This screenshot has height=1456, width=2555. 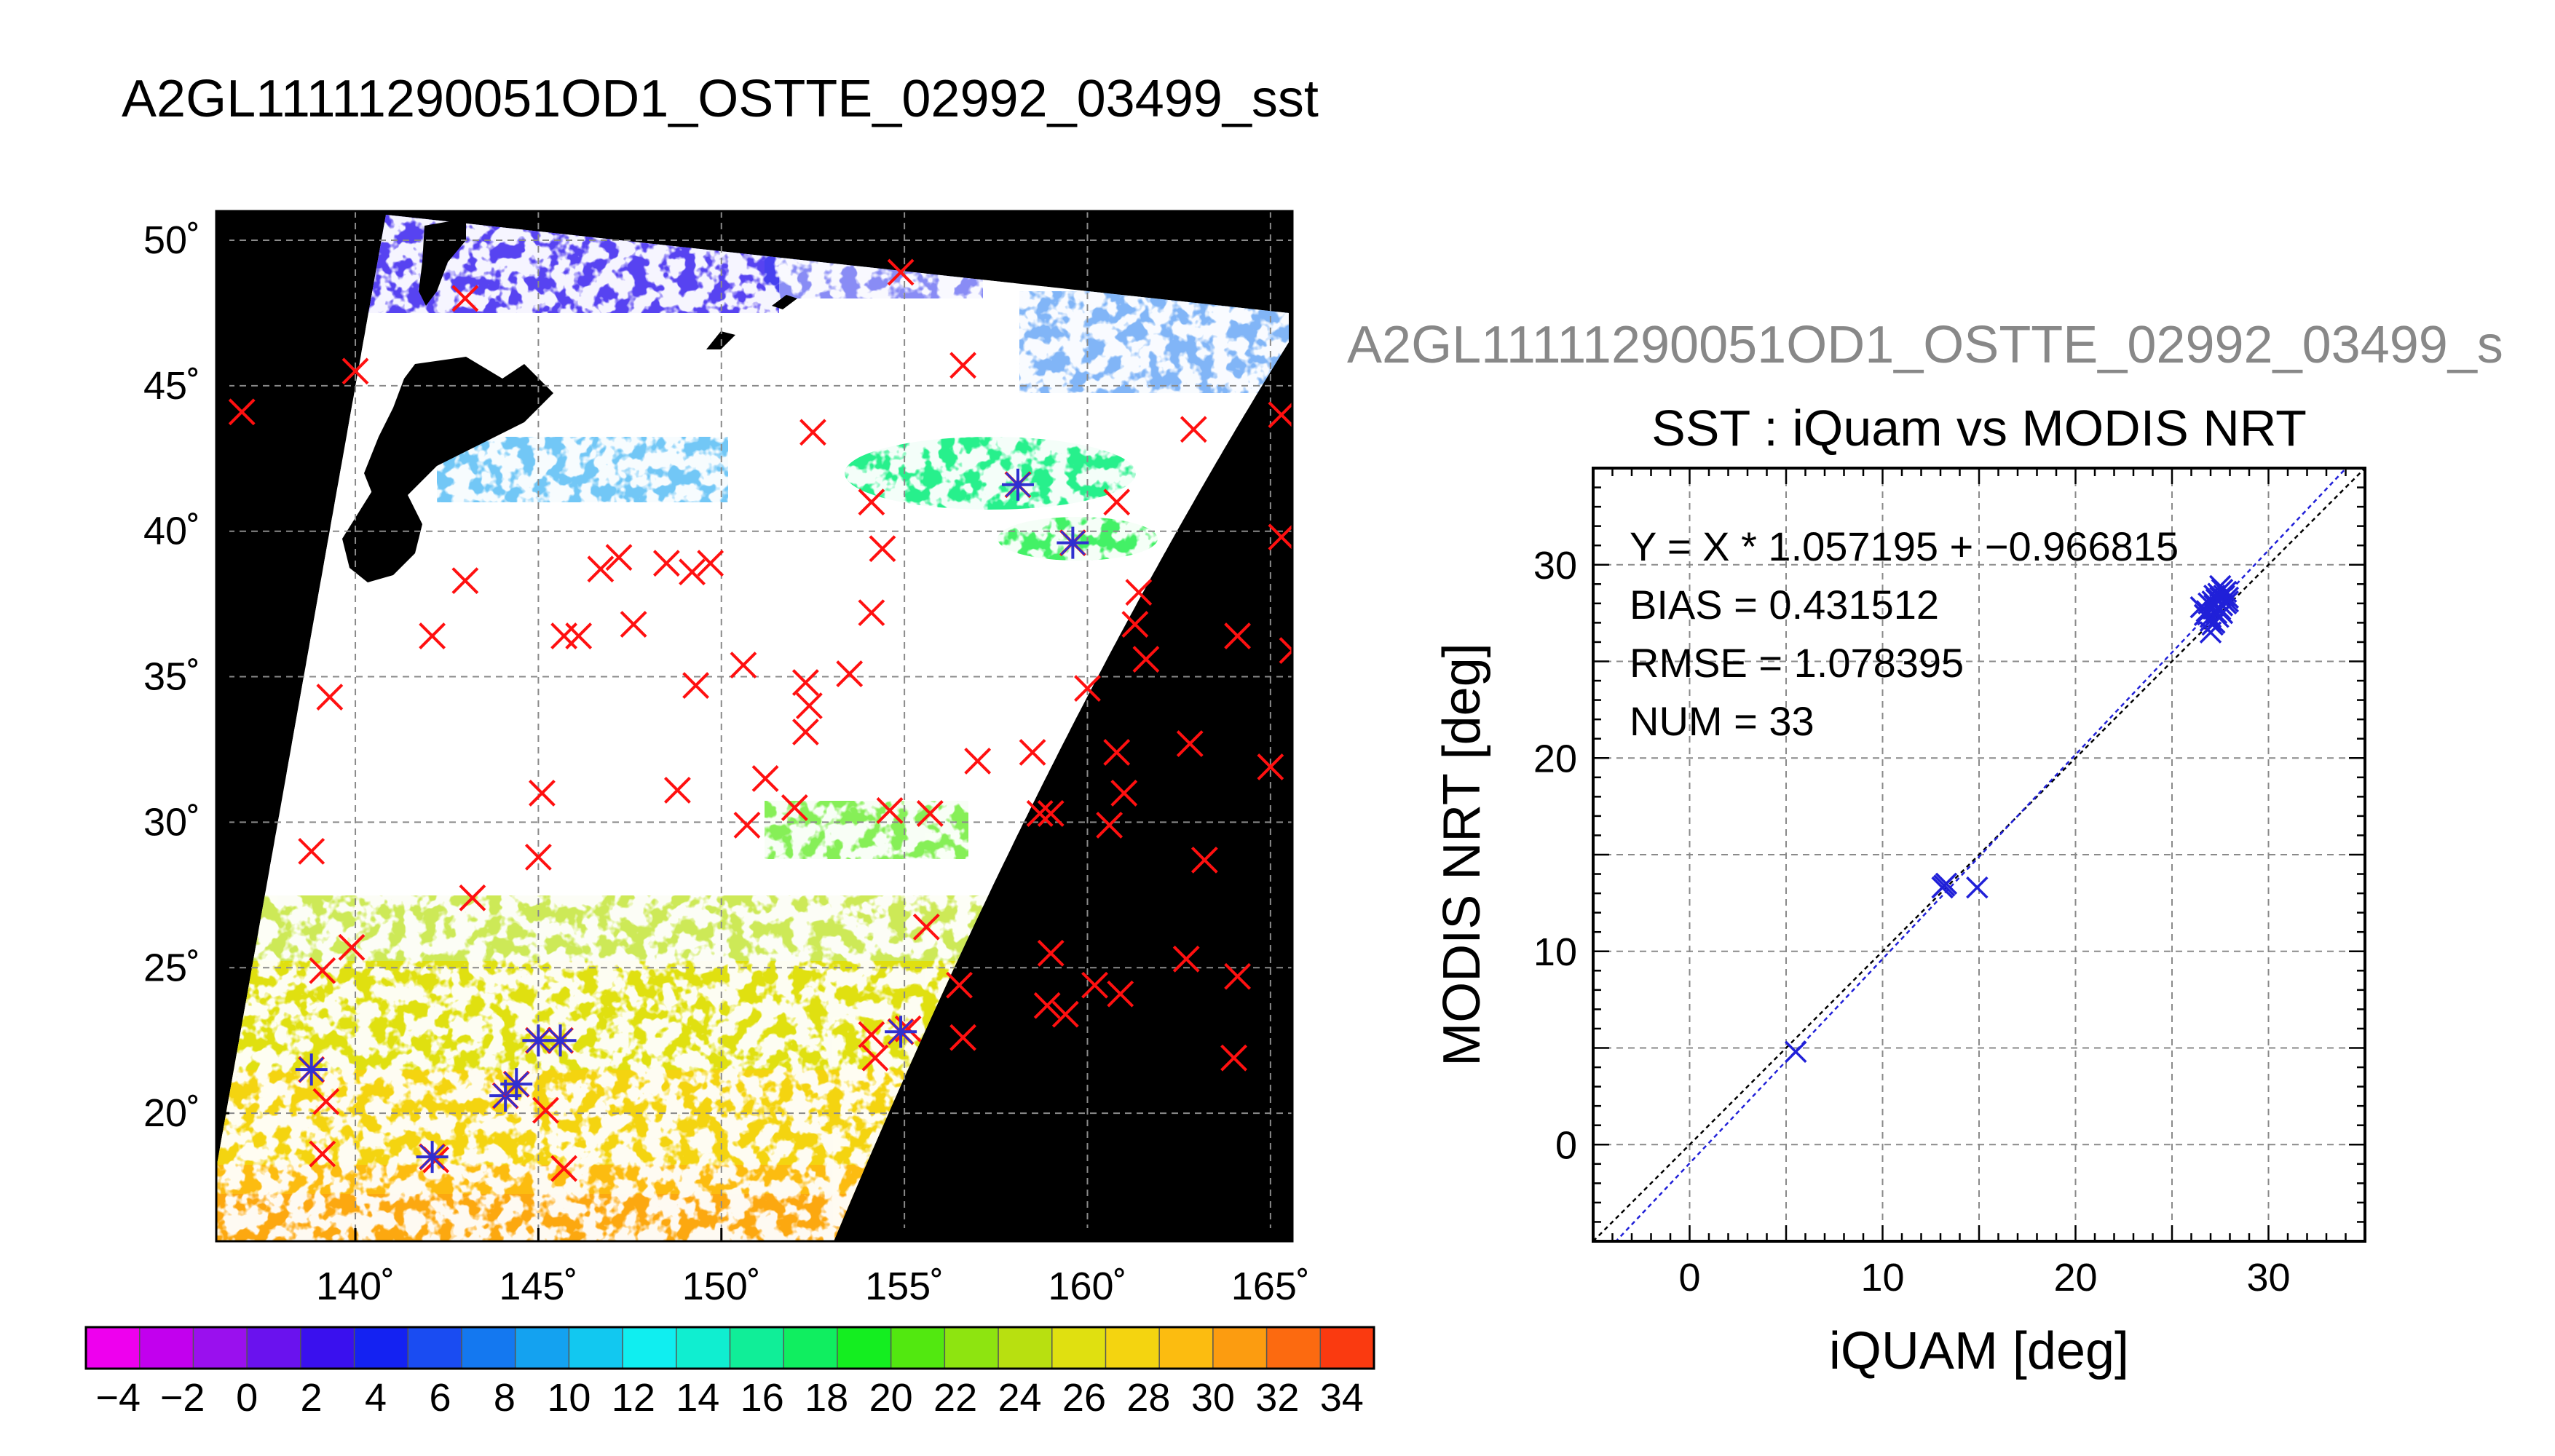 What do you see at coordinates (2075, 1277) in the screenshot?
I see `scatter-x-tick-label: 20` at bounding box center [2075, 1277].